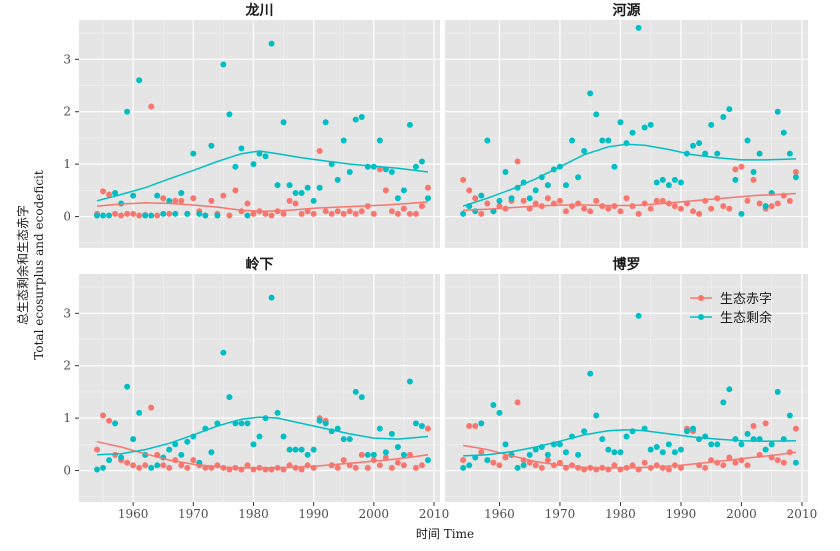 The width and height of the screenshot is (840, 551). What do you see at coordinates (627, 10) in the screenshot?
I see `panel-title: 河源` at bounding box center [627, 10].